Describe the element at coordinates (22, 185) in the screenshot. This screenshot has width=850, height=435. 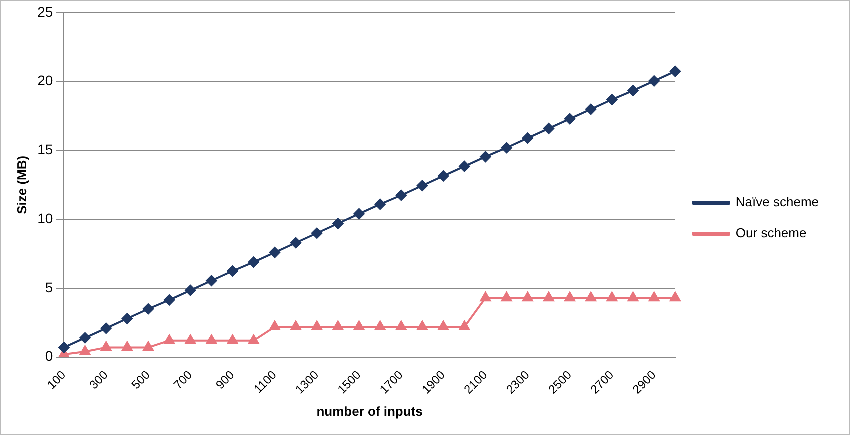
I see `y-axis-title: Size (MB)` at that location.